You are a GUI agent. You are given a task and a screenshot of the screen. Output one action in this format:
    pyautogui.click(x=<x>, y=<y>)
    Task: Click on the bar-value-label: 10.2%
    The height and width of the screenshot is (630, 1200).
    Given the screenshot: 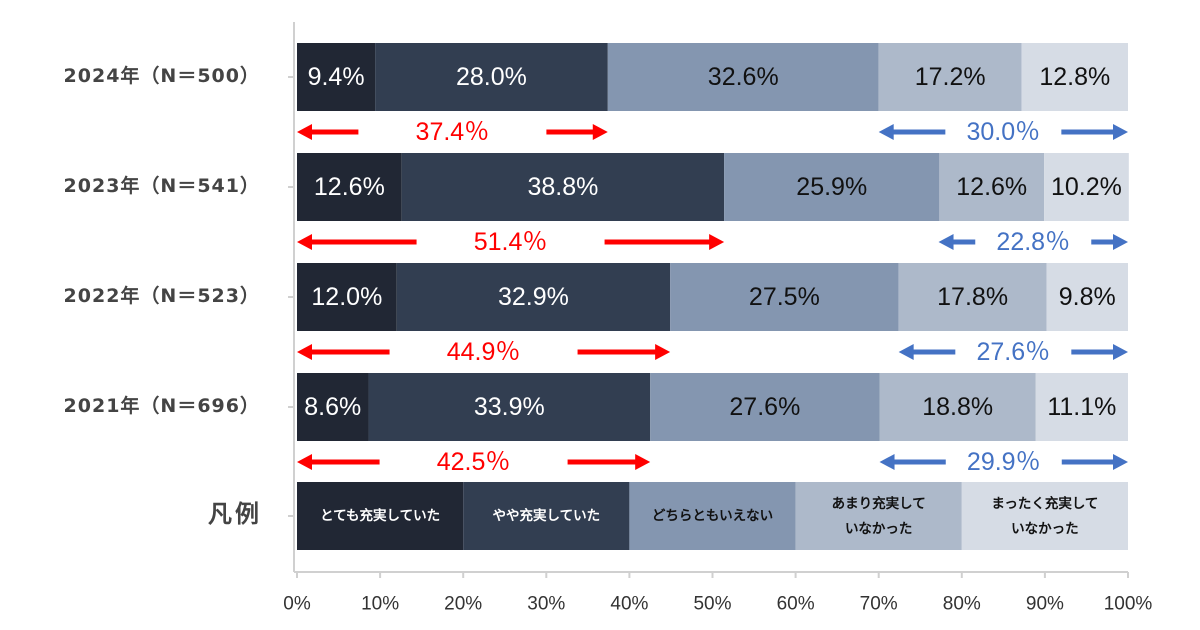 What is the action you would take?
    pyautogui.click(x=1086, y=187)
    